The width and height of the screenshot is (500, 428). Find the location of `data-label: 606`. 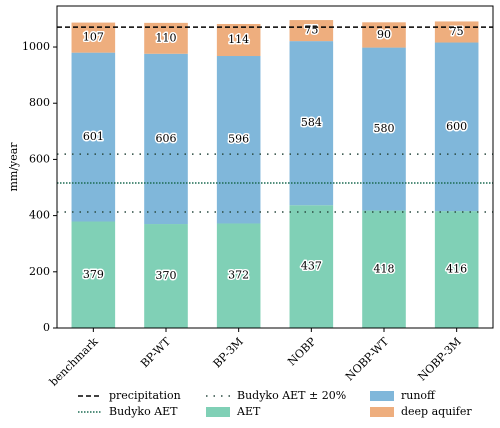

data-label: 606 is located at coordinates (166, 138).